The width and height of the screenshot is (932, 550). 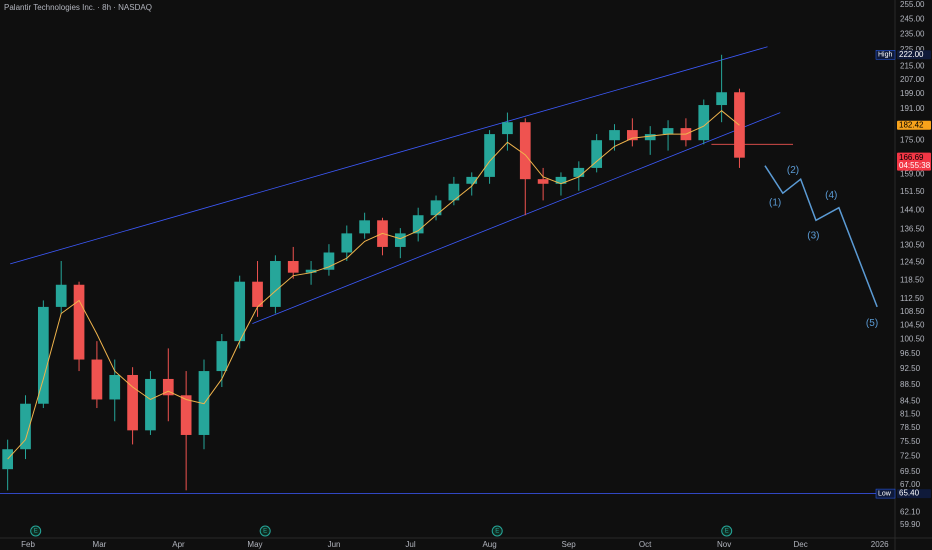 I want to click on chart-title: Palantir Technologies Inc. · 8h · NASDAQ, so click(x=78, y=7).